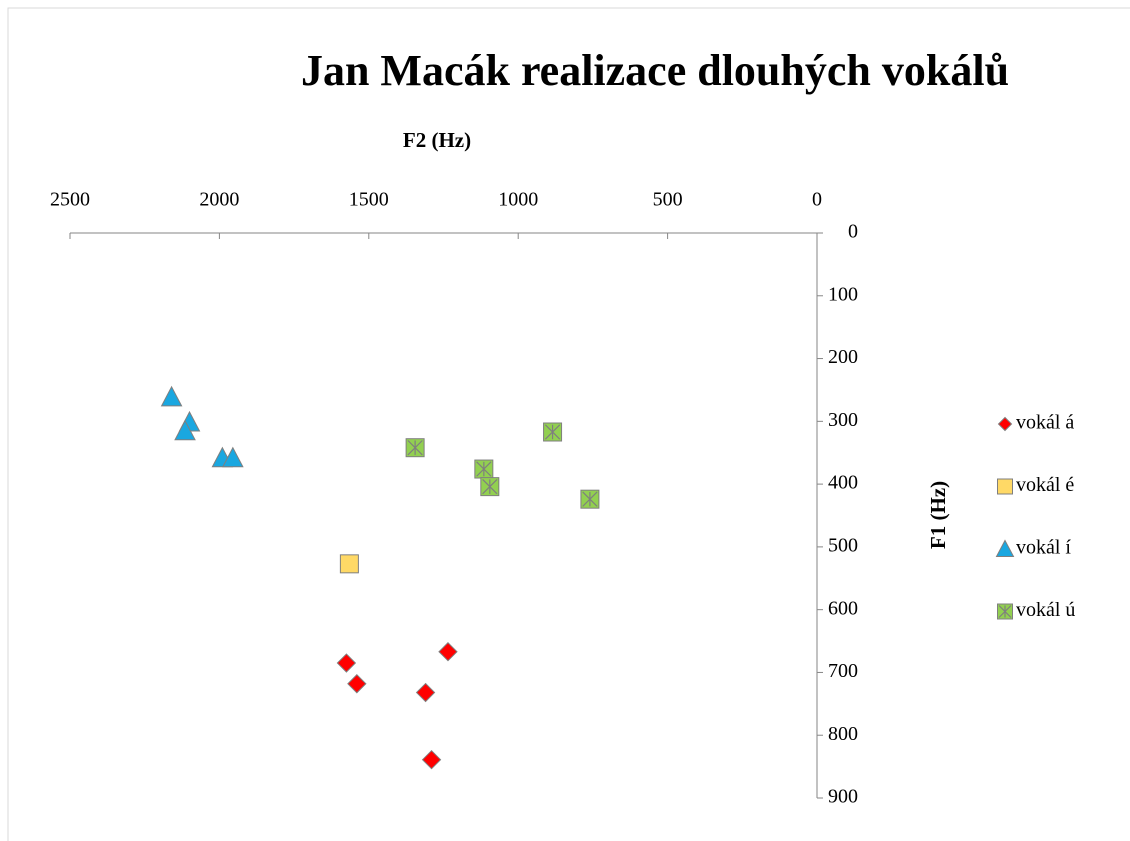 Image resolution: width=1130 pixels, height=841 pixels. What do you see at coordinates (843, 357) in the screenshot?
I see `y-tick-label: 200` at bounding box center [843, 357].